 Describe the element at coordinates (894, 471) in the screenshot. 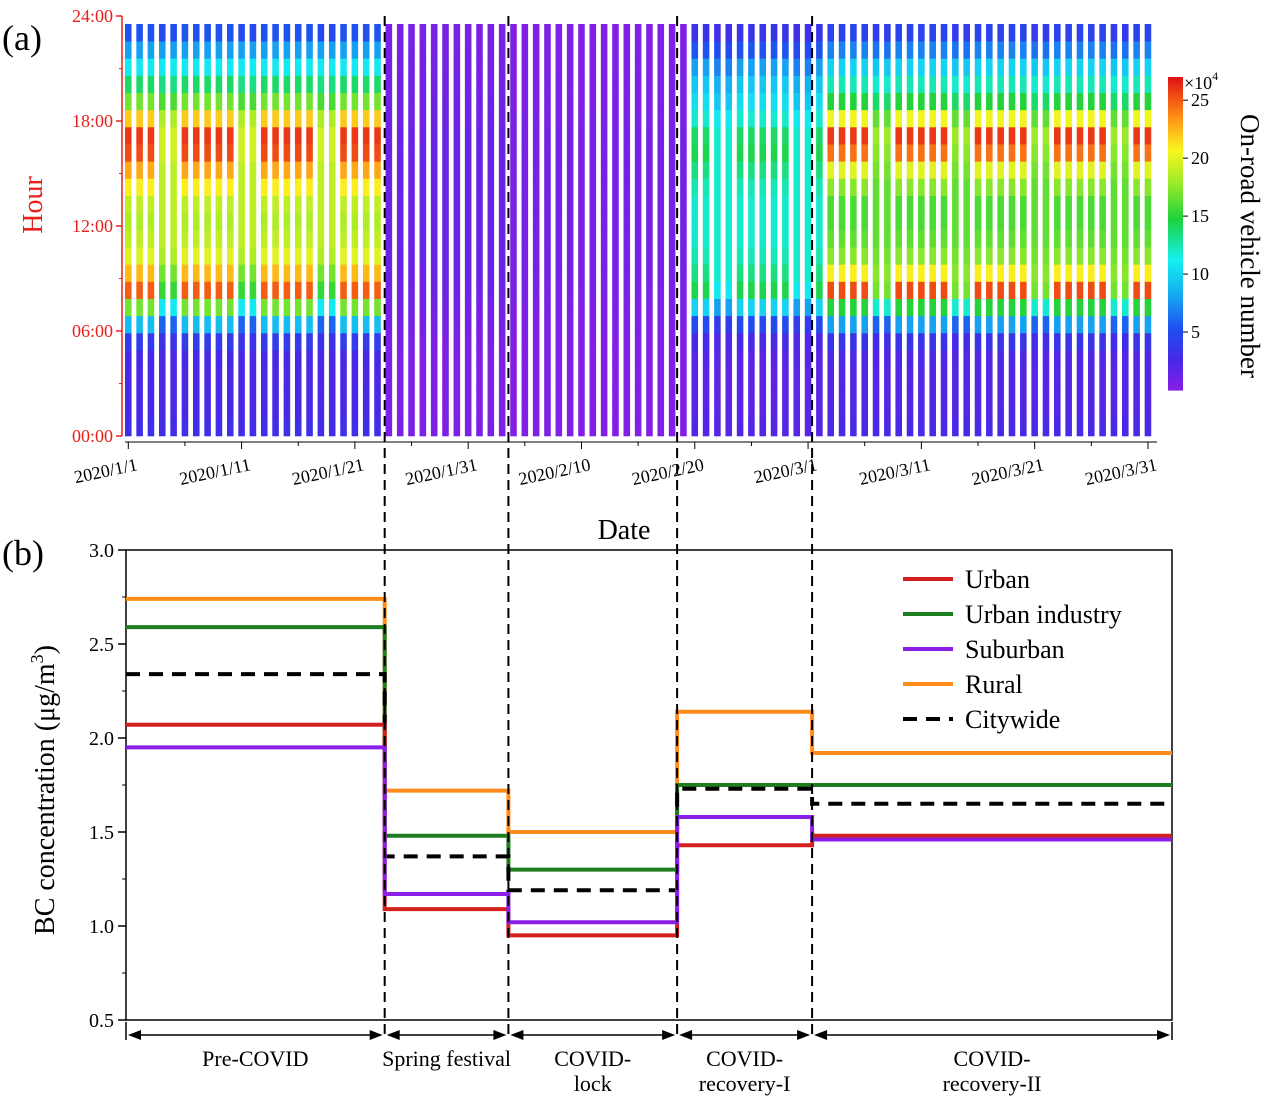

I see `x-tick-label: 2020/3/11` at that location.